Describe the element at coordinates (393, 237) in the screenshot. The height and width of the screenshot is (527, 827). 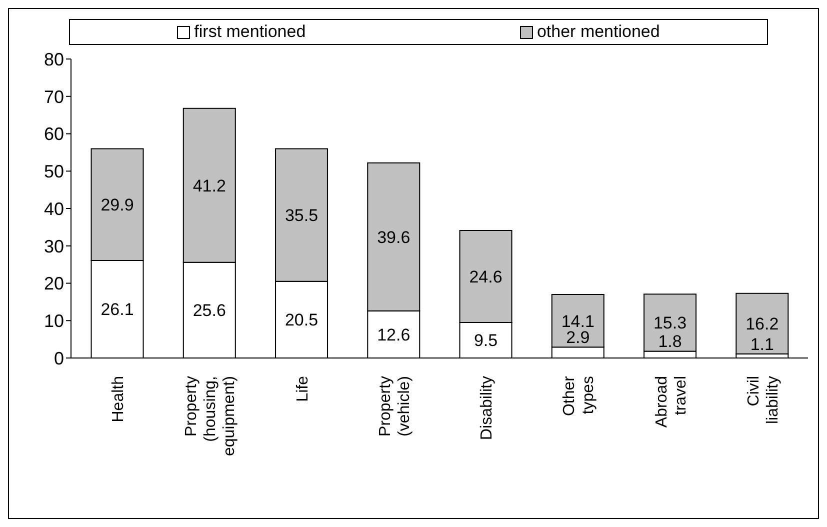
I see `data-label: 39.6` at that location.